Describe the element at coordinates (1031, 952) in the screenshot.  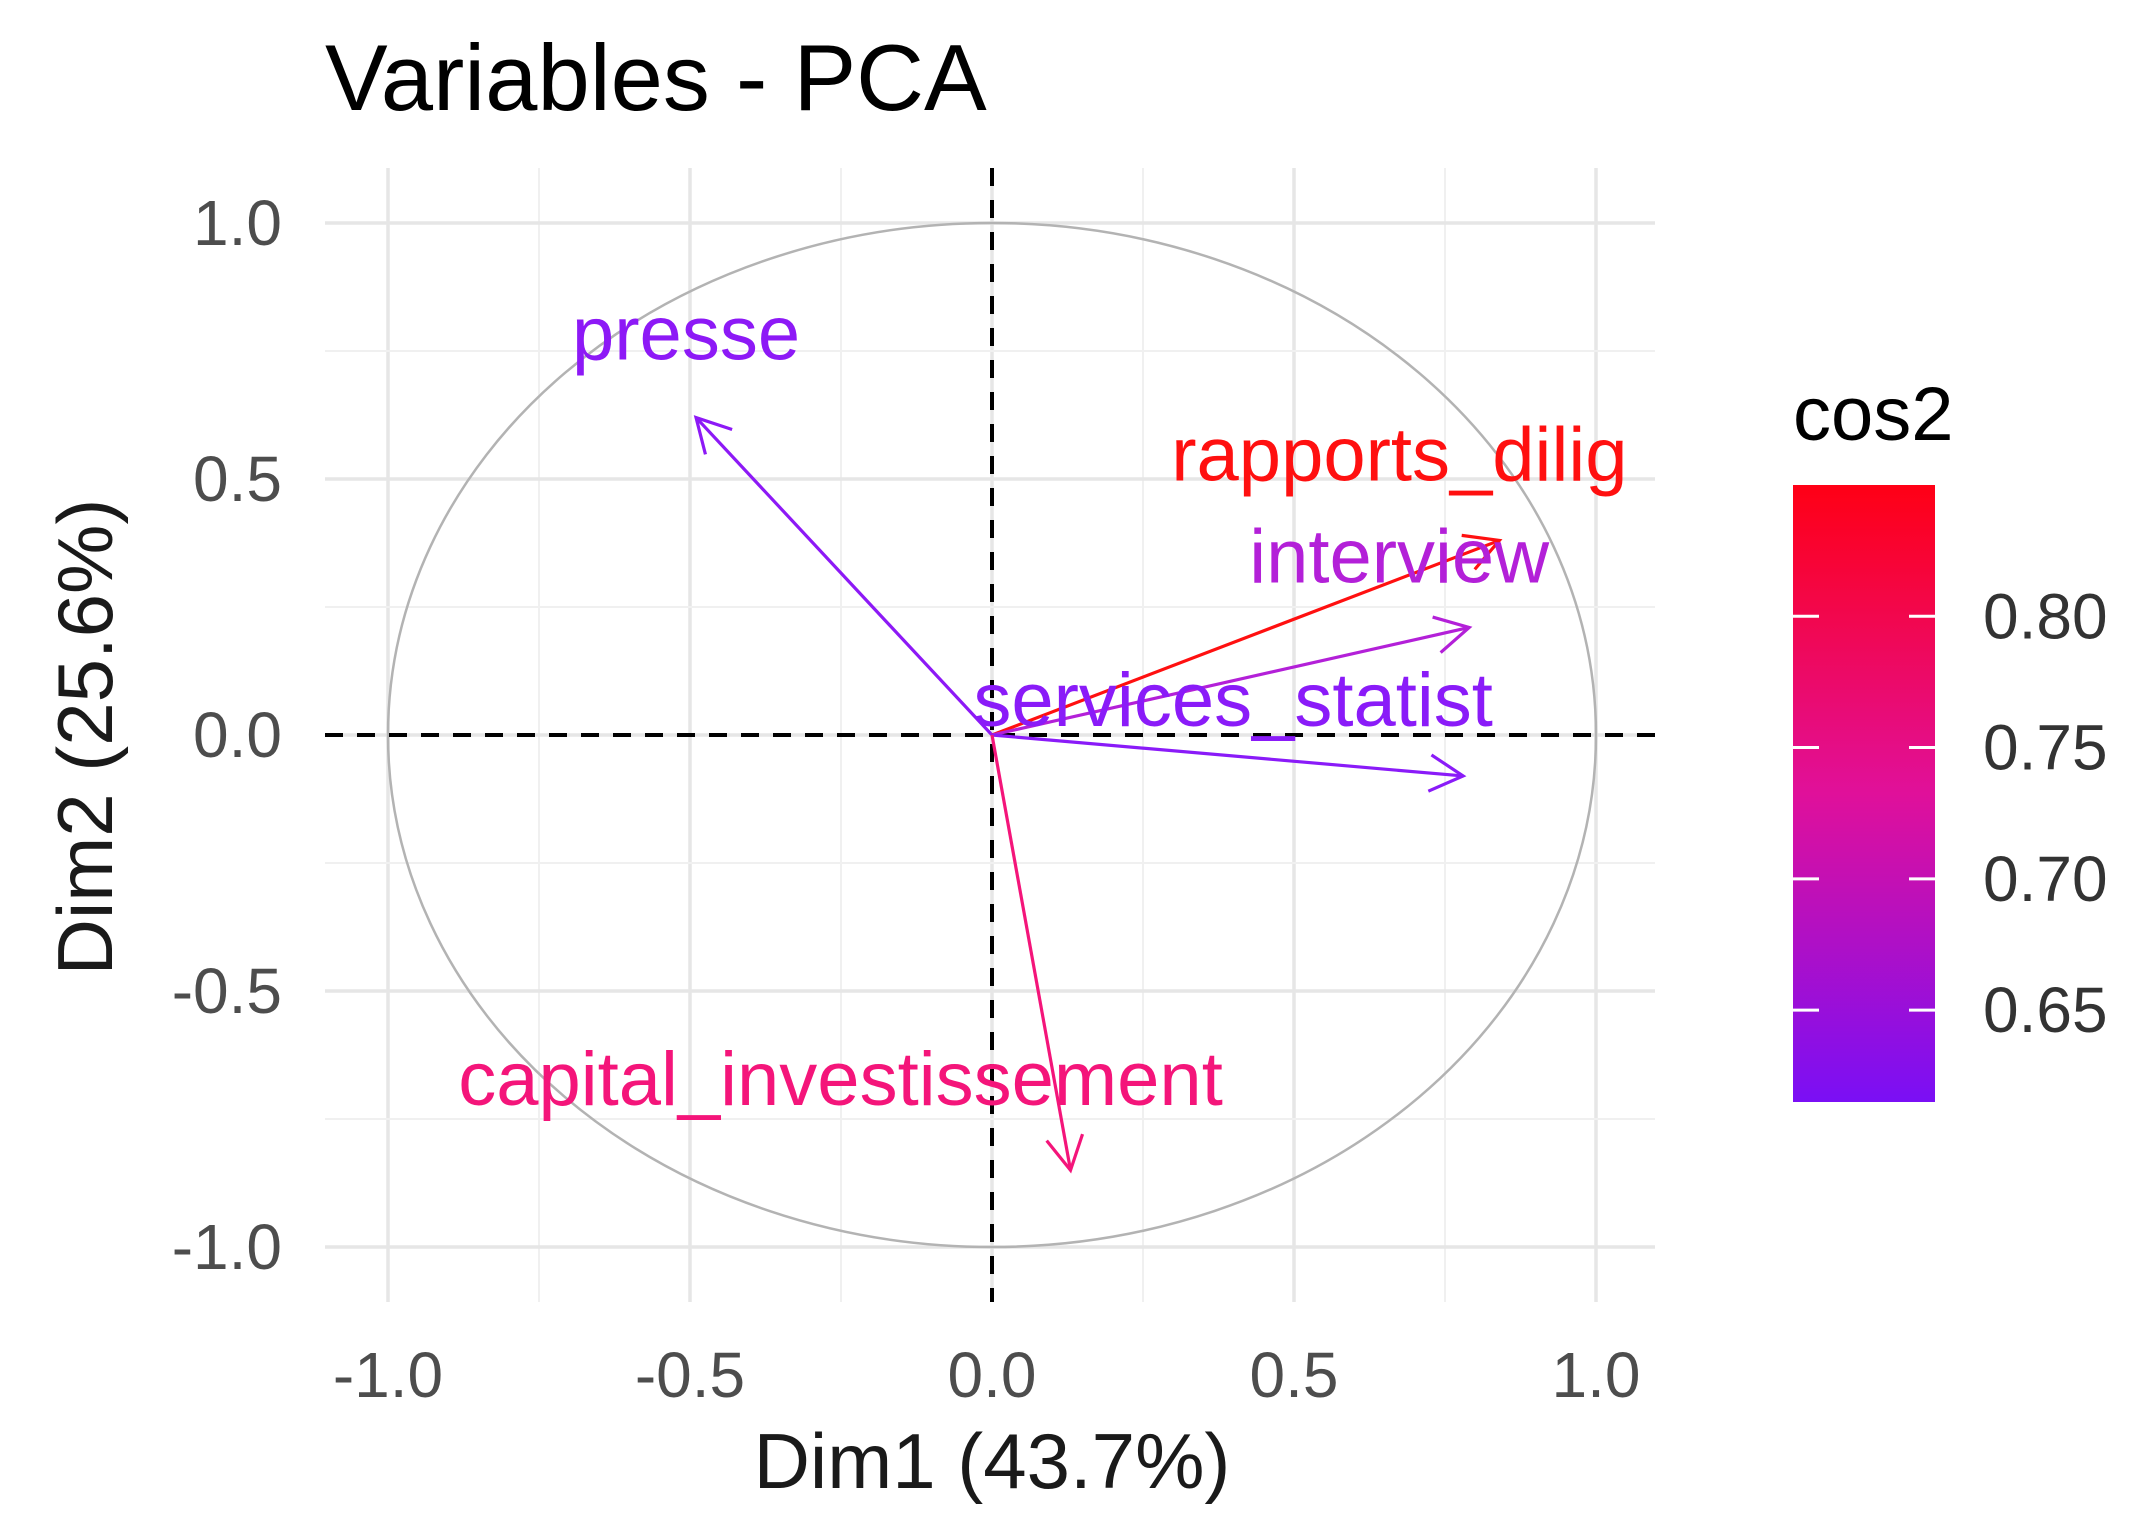
I see `arrow-capital_investissement` at that location.